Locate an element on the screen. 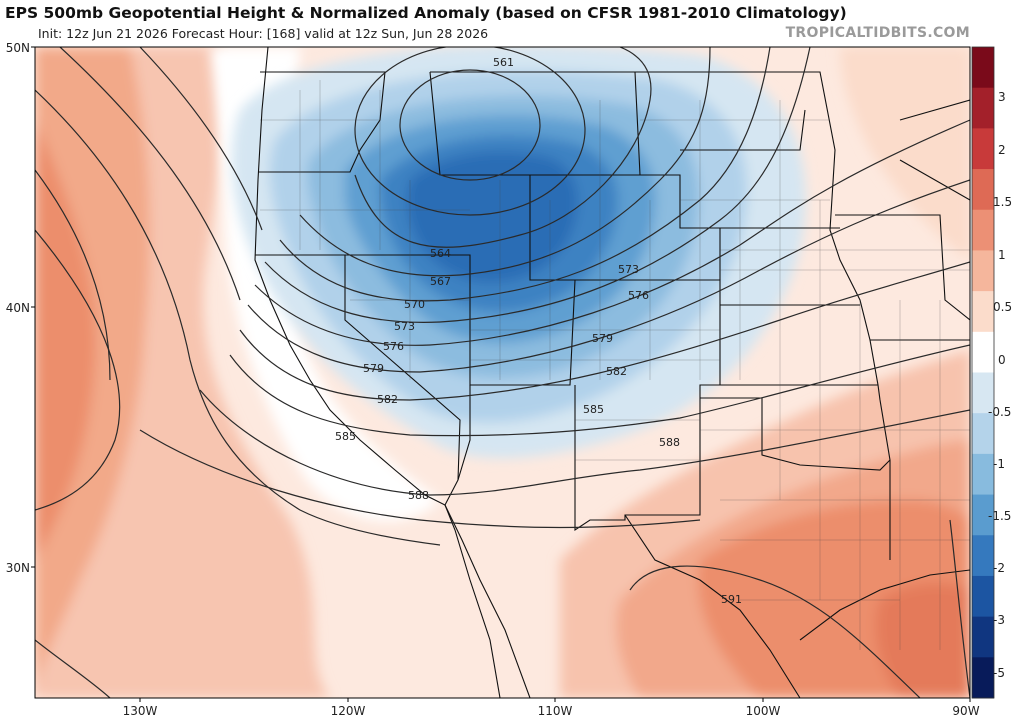  colorbar-tick: -2 is located at coordinates (999, 568).